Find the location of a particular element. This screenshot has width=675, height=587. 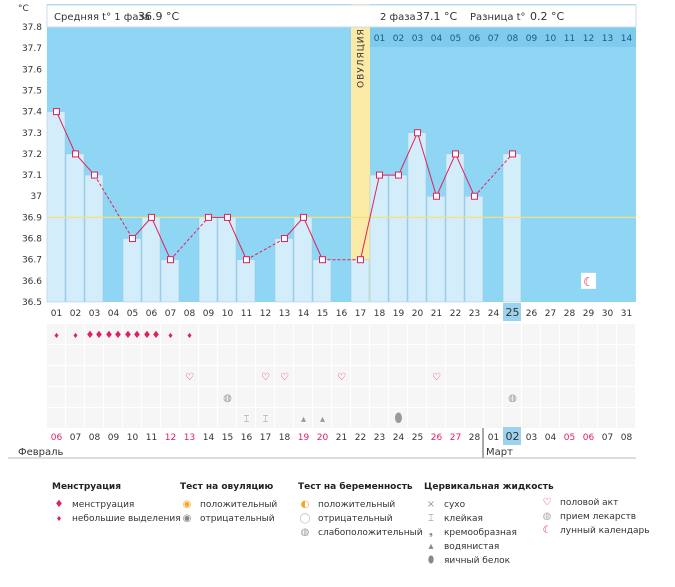

pill-icon: ◍ is located at coordinates (512, 398).